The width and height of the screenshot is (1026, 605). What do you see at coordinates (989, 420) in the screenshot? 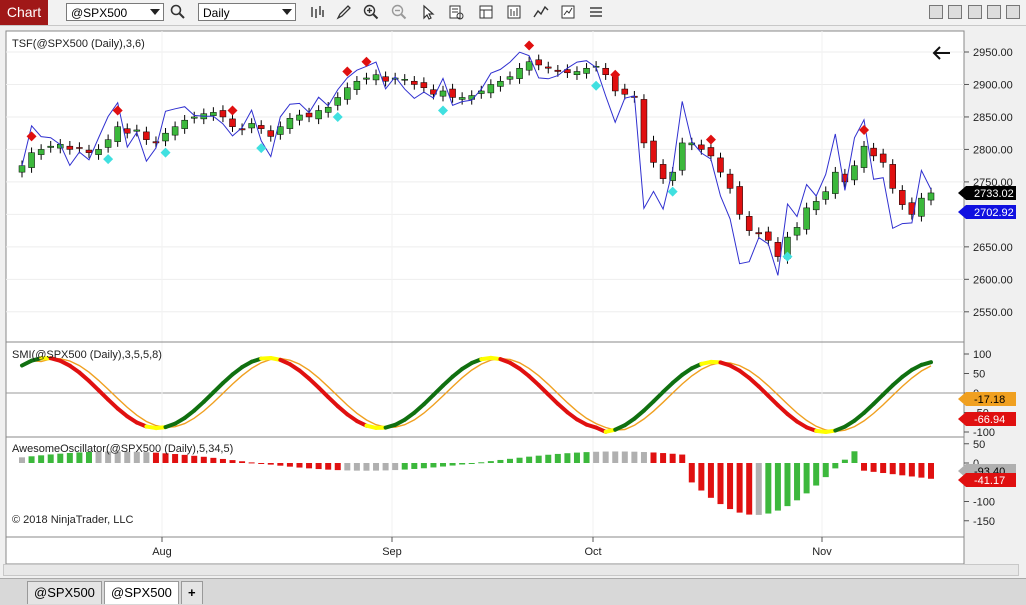
I see `smi-value-2: -66.94` at bounding box center [989, 420].